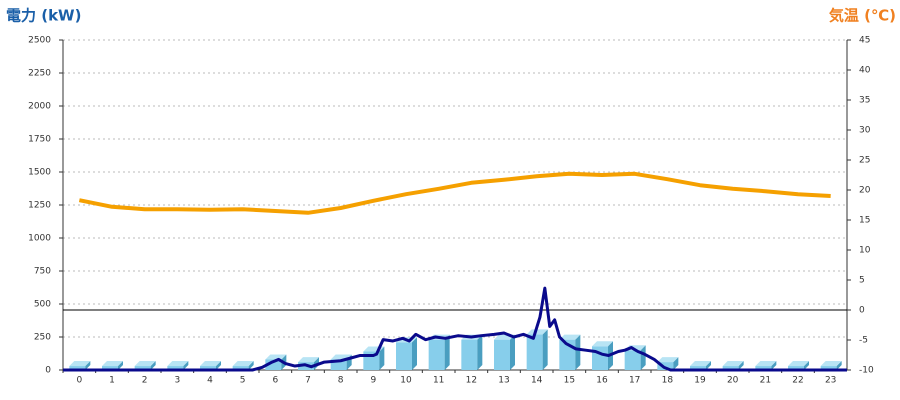 This screenshot has height=400, width=900. I want to click on x-tick-label: 23, so click(830, 381).